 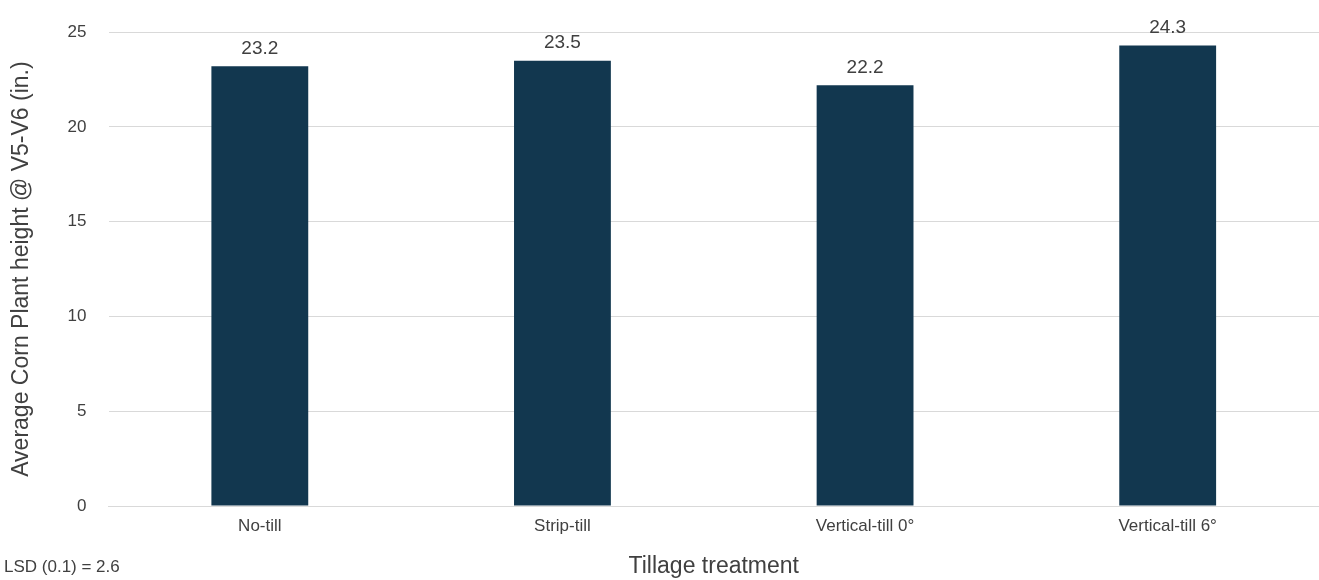 I want to click on x-tick-label: Vertical-till 0°, so click(x=865, y=525).